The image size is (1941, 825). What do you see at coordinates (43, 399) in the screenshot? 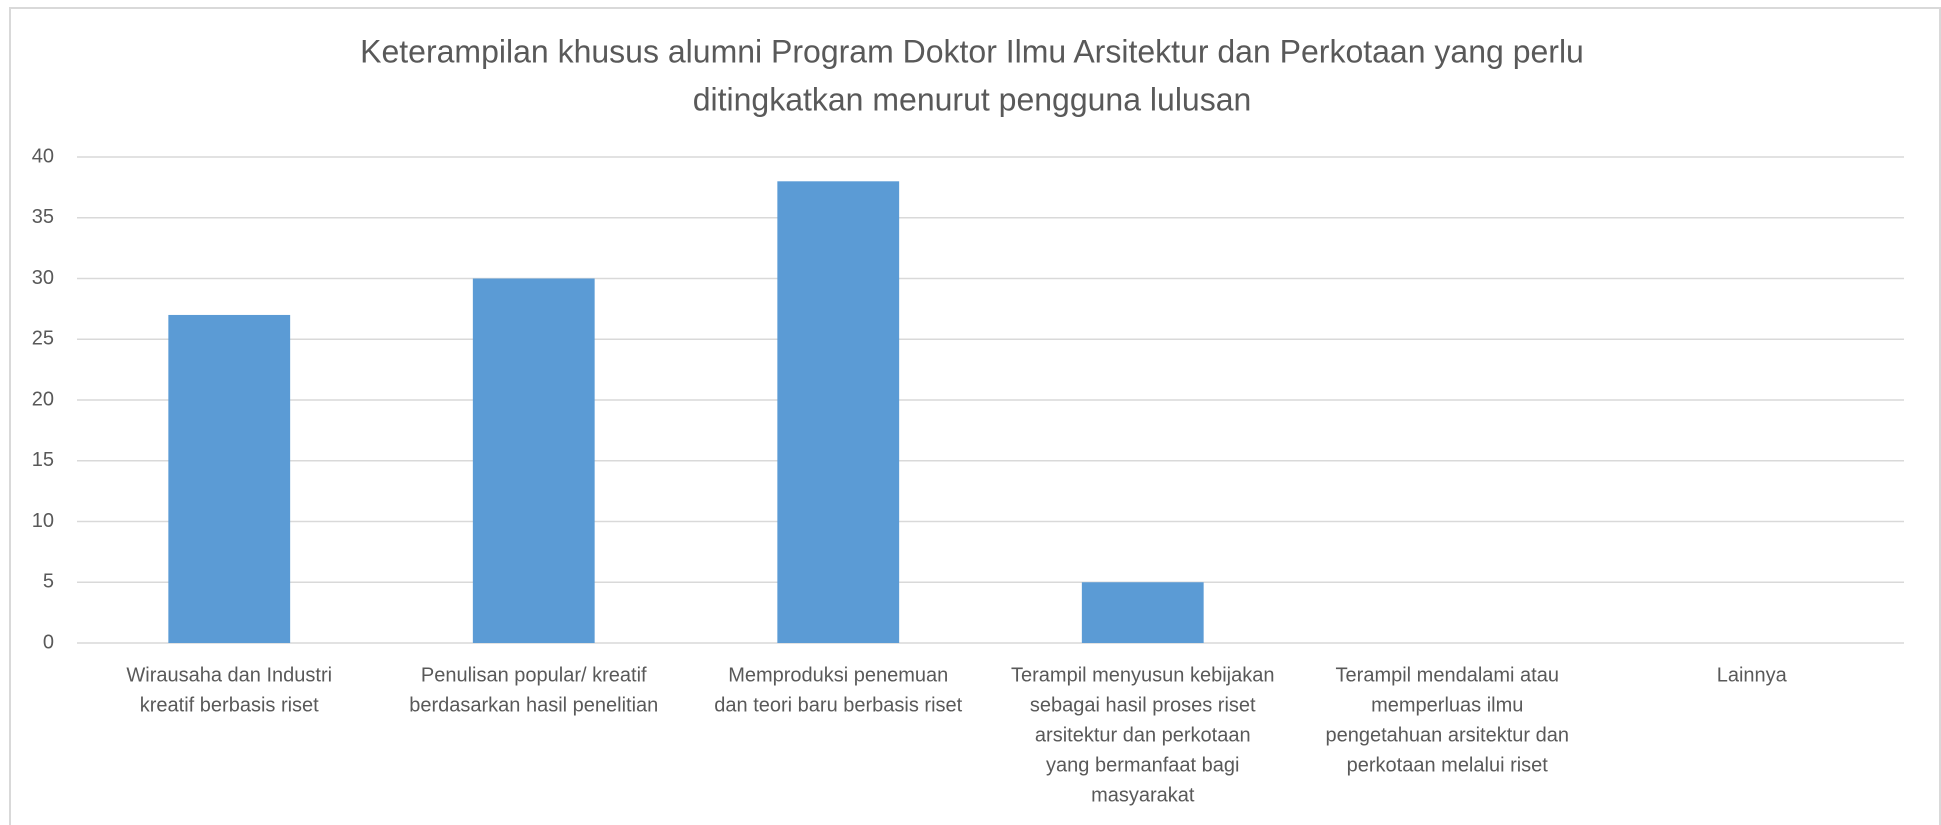
I see `y-tick-label: 20` at bounding box center [43, 399].